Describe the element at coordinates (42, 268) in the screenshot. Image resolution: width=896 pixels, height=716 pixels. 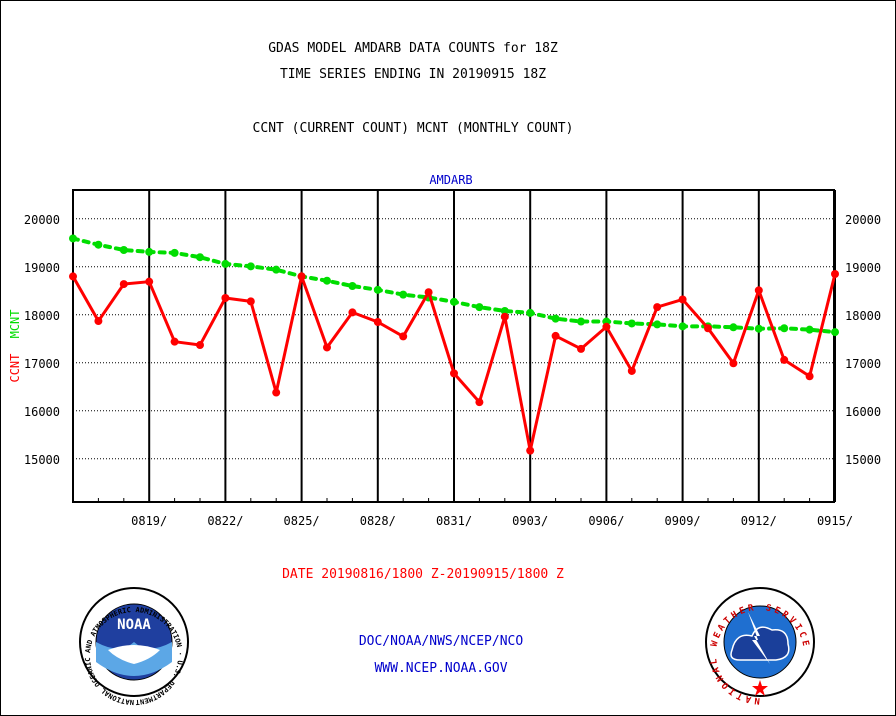
I see `y-tick-label-left: 19000` at that location.